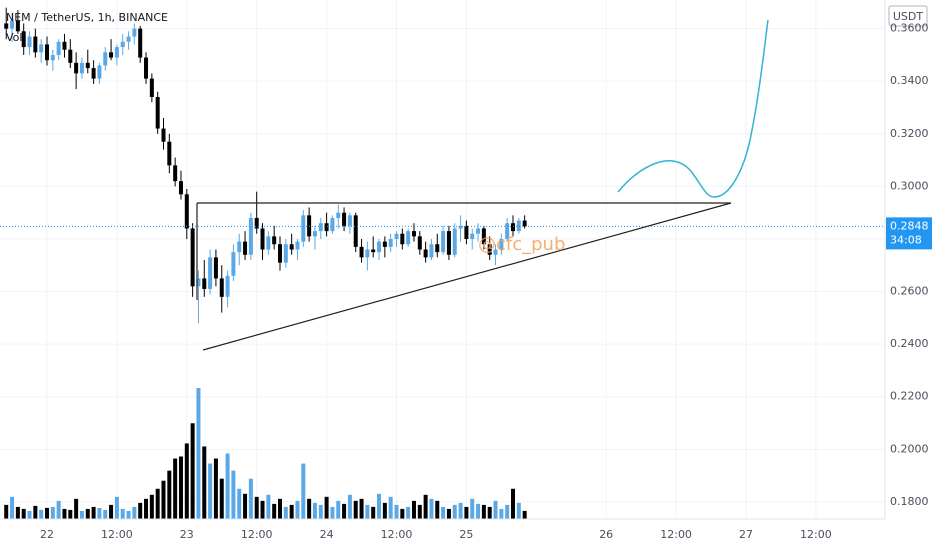 The image size is (932, 550). Describe the element at coordinates (87, 17) in the screenshot. I see `symbol-title: NEM / TetherUS, 1h, BINANCE` at that location.